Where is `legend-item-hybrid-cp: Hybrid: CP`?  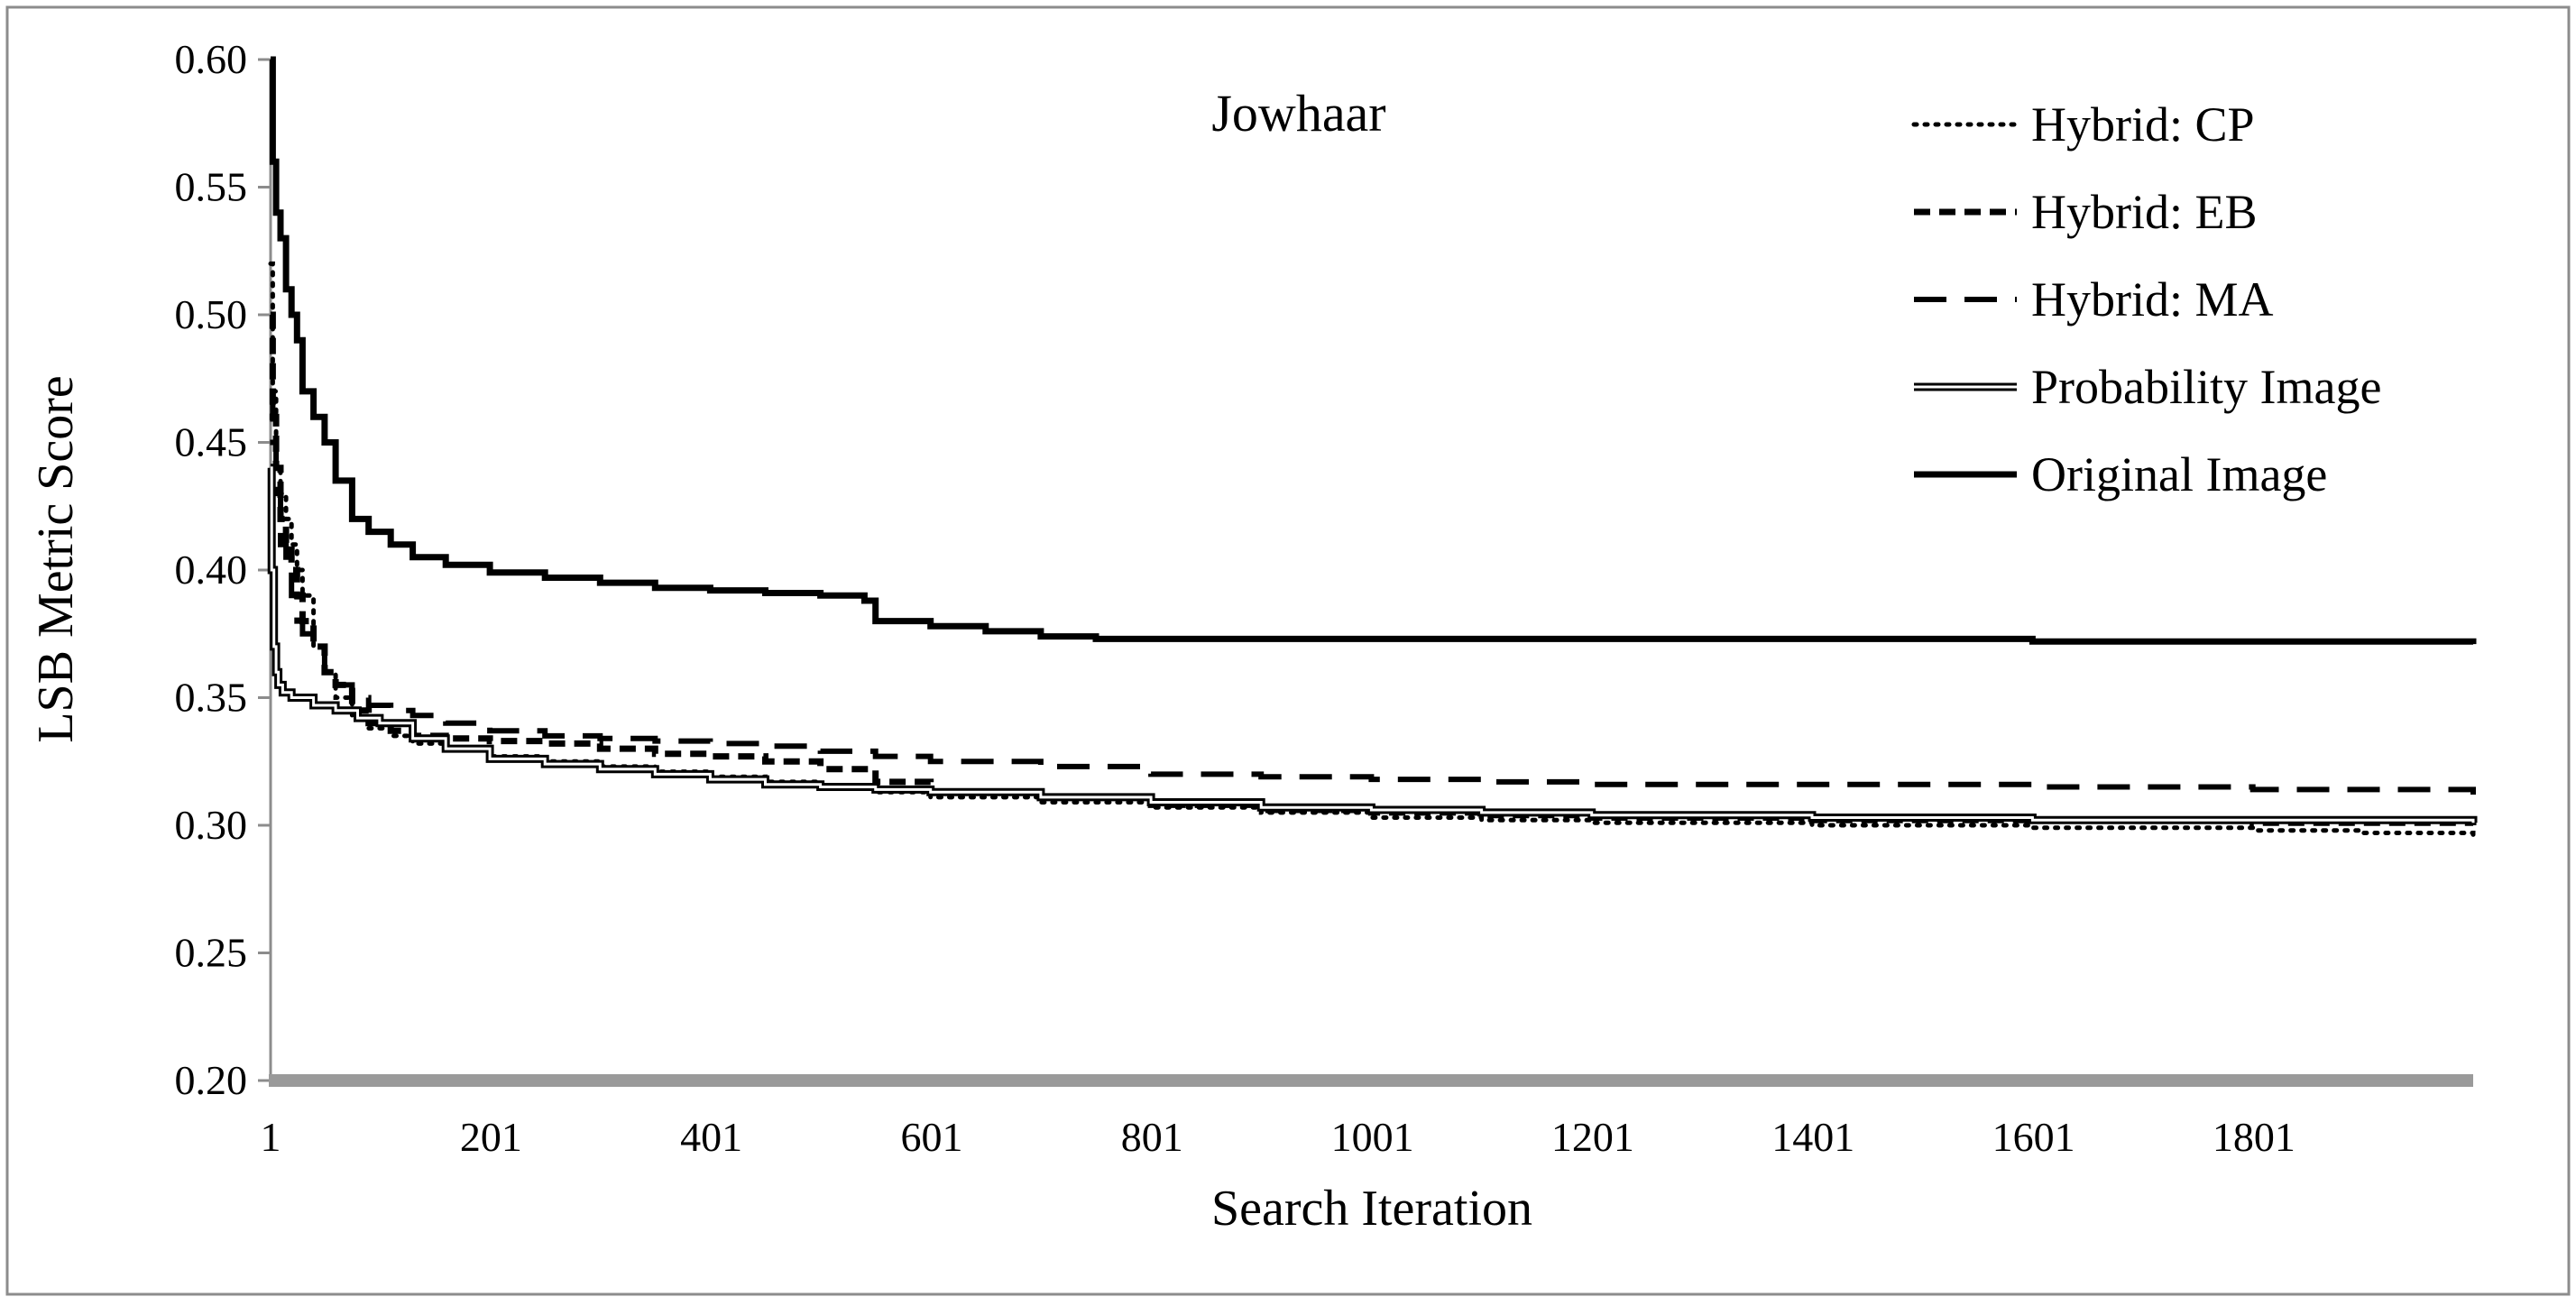 legend-item-hybrid-cp: Hybrid: CP is located at coordinates (2083, 124).